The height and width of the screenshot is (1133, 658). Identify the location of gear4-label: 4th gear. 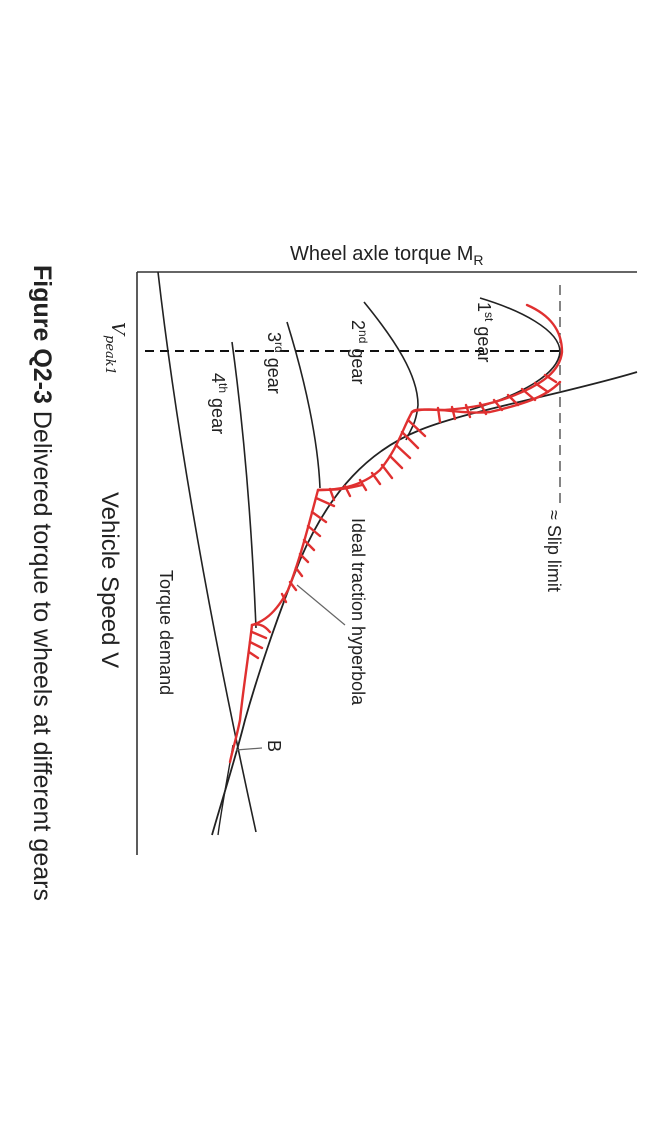
(219, 403).